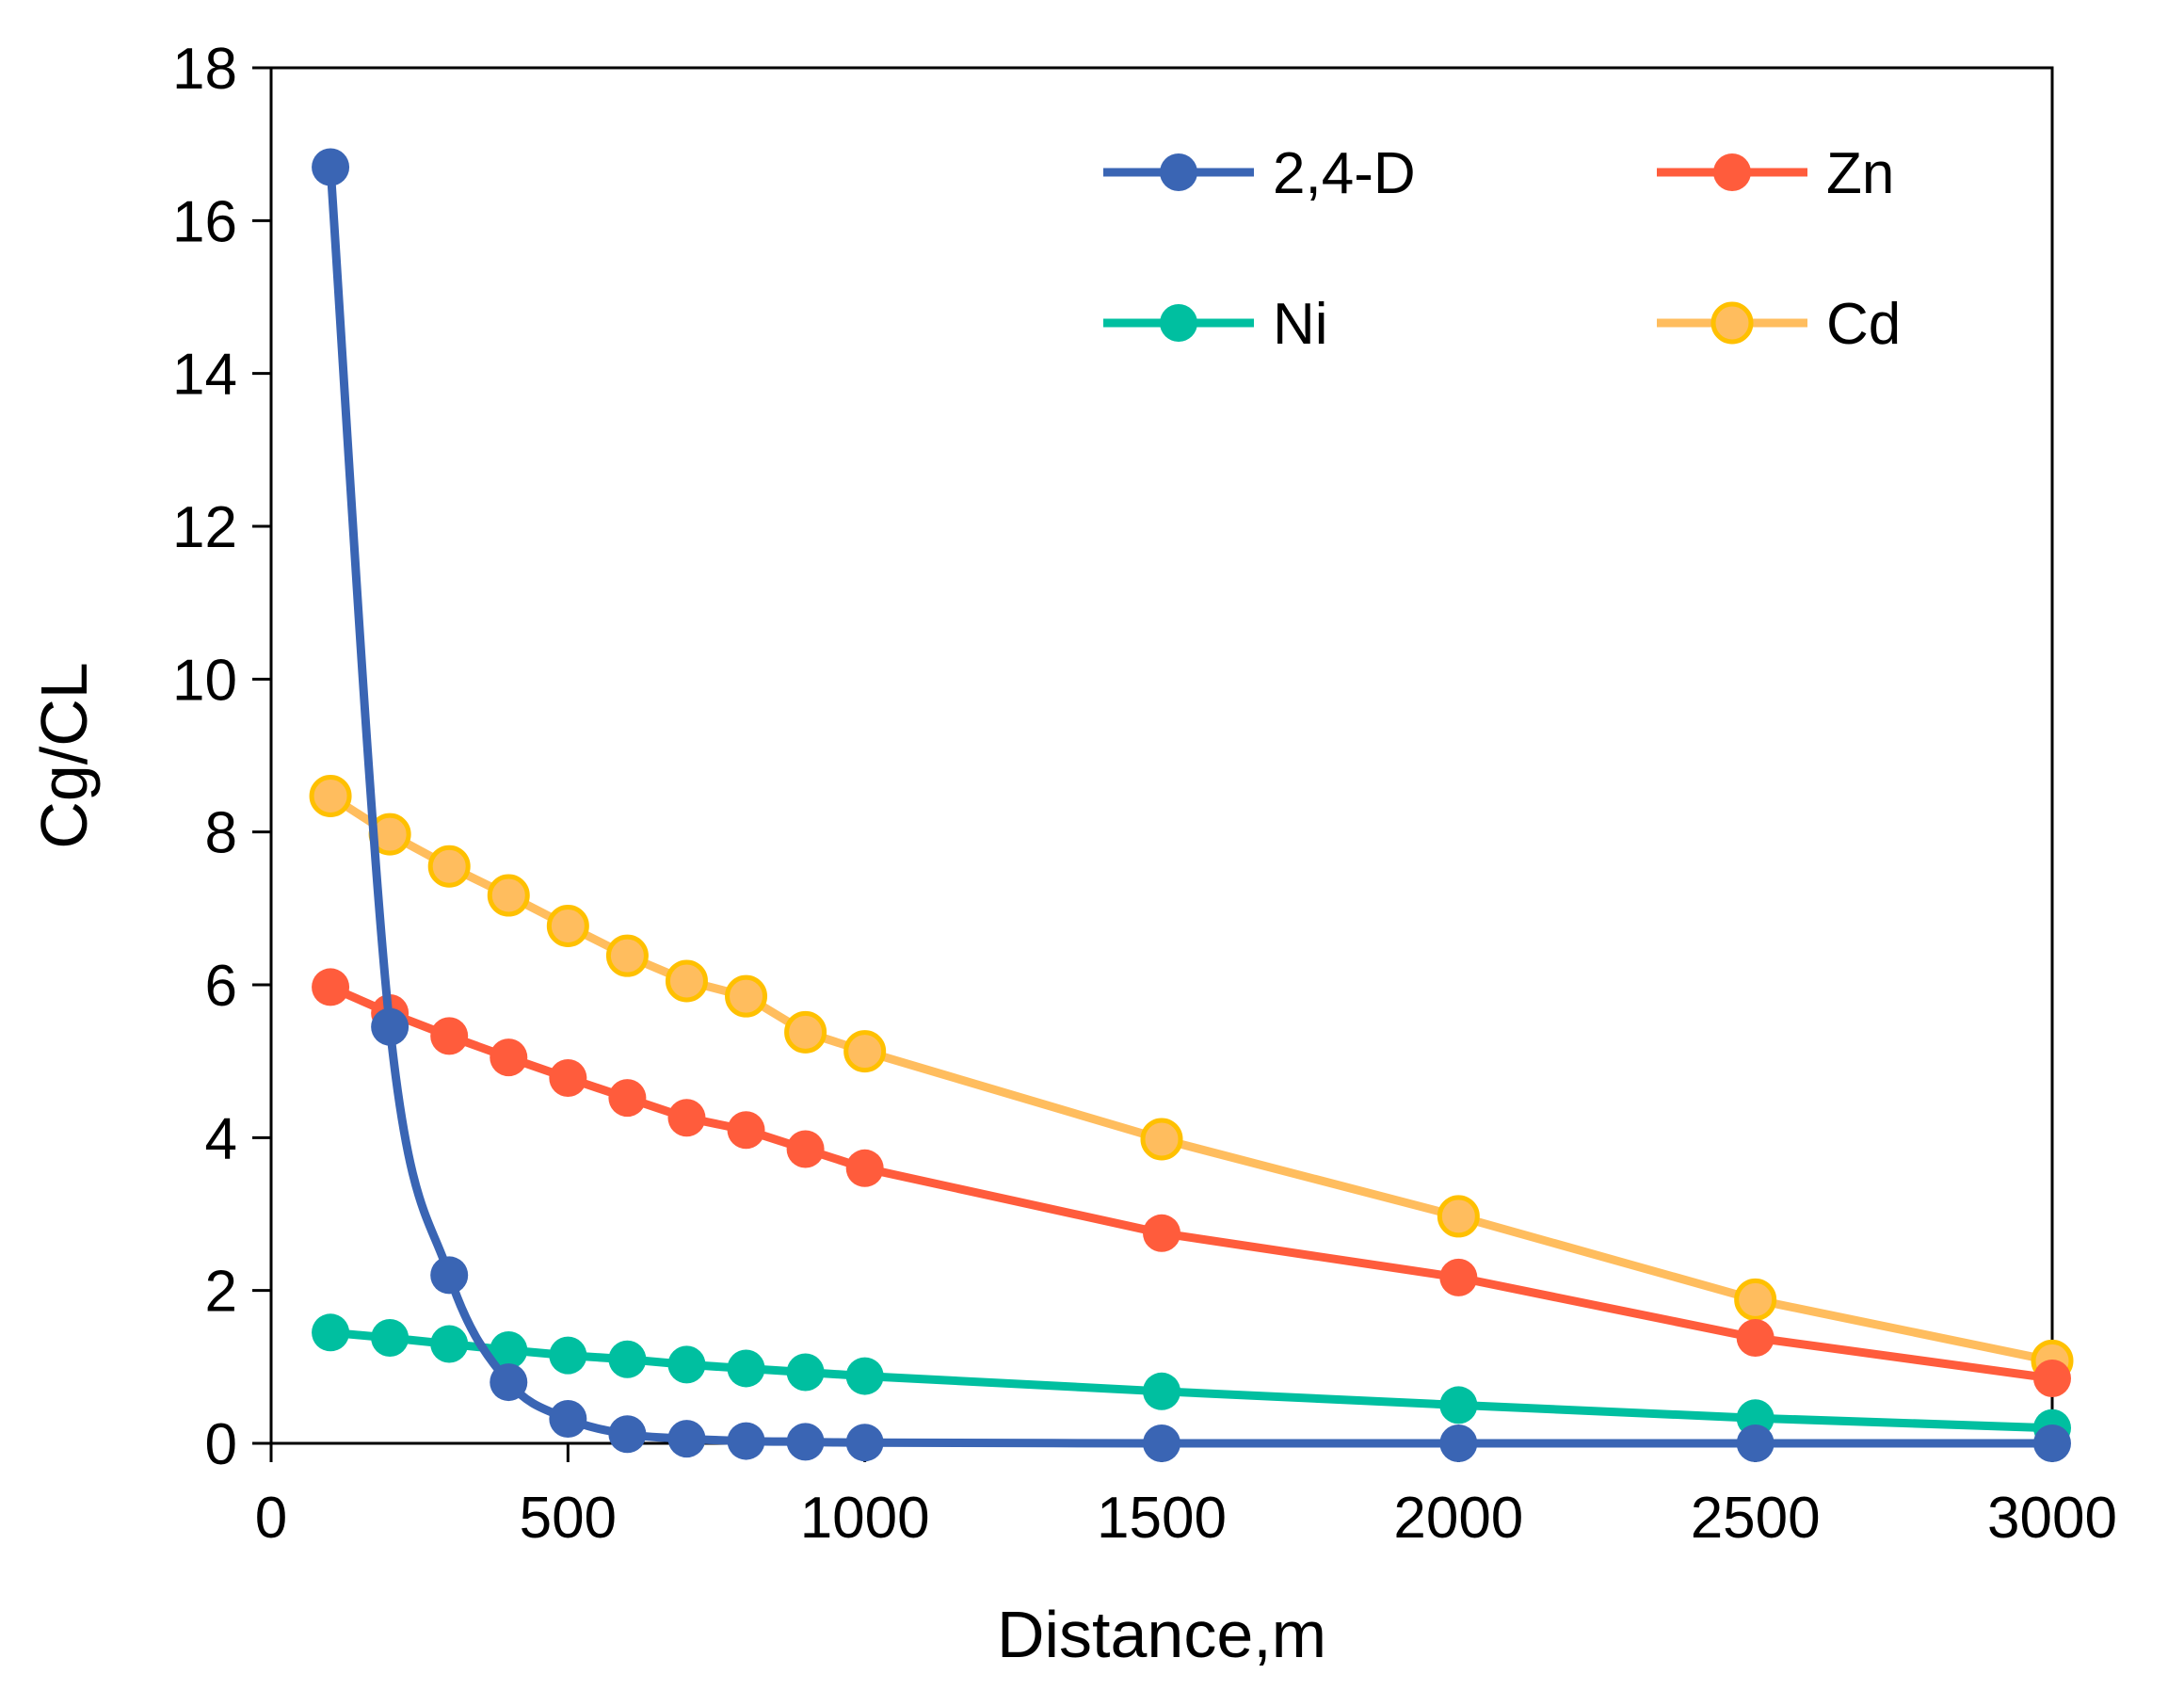 The height and width of the screenshot is (1690, 2184). What do you see at coordinates (204, 69) in the screenshot?
I see `y-tick-label: 18` at bounding box center [204, 69].